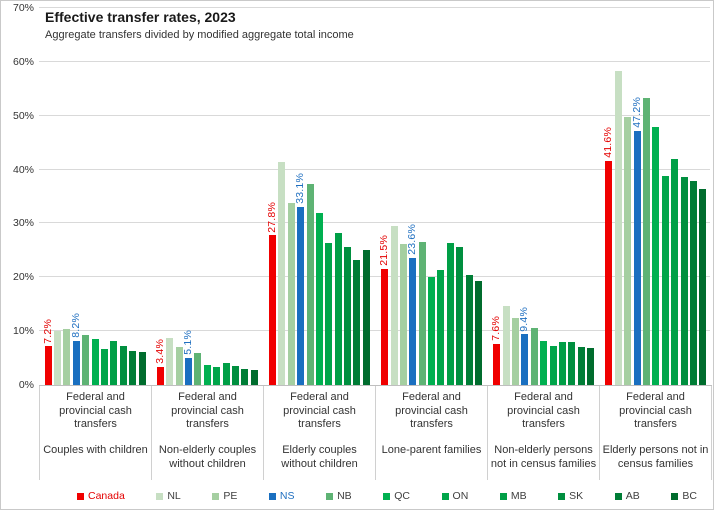 The image size is (714, 510). Describe the element at coordinates (608, 196) in the screenshot. I see `bar-slot-canada: 41.6%` at that location.